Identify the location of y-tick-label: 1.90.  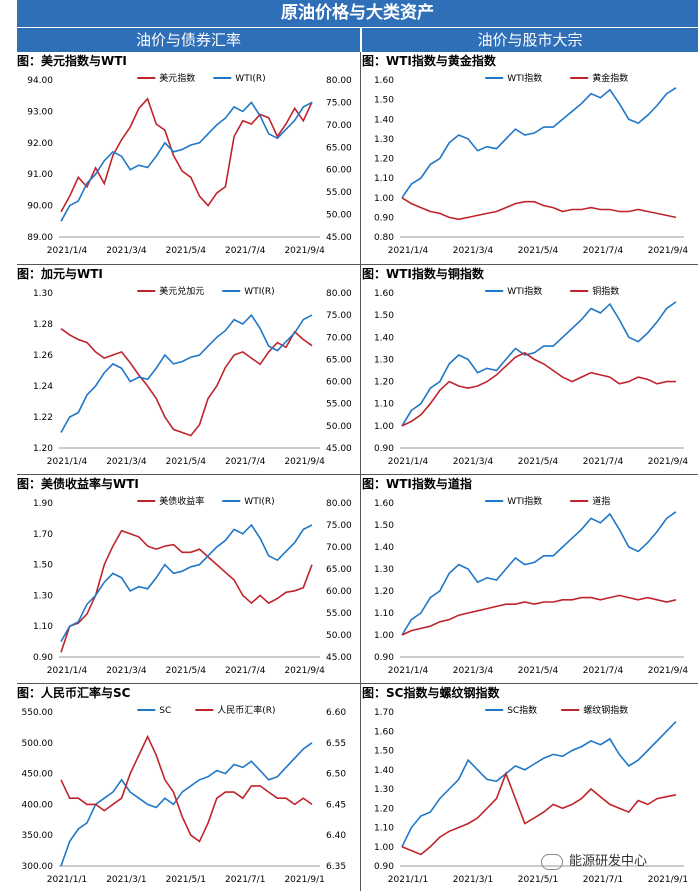
(43, 504).